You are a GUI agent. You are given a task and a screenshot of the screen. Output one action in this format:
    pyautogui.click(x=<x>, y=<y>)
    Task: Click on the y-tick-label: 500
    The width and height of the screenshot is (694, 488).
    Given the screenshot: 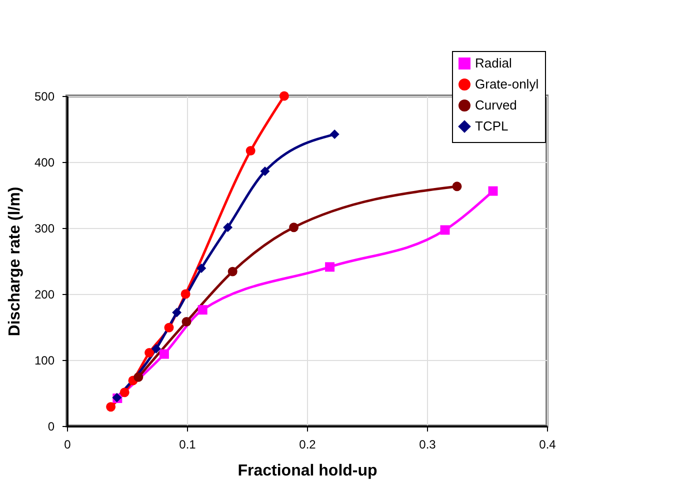 What is the action you would take?
    pyautogui.click(x=44, y=97)
    